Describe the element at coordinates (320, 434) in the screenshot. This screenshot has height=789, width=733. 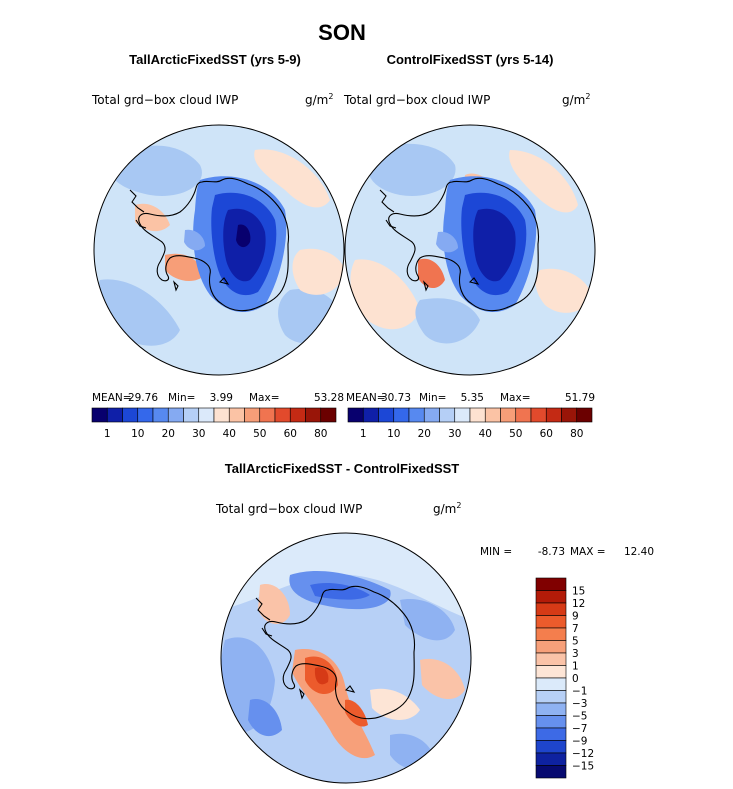
I see `colorbar-tall-tick: 80` at that location.